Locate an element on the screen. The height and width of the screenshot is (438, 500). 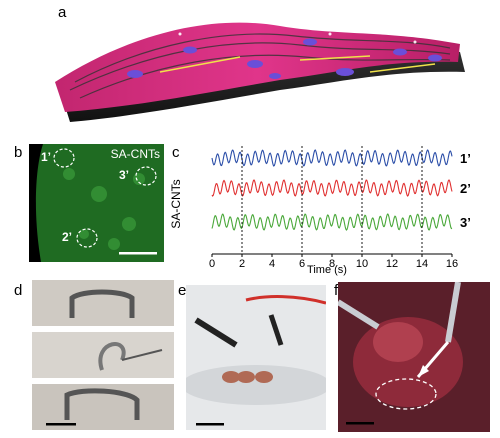
x-tick-label-2: 2 is located at coordinates (242, 264).